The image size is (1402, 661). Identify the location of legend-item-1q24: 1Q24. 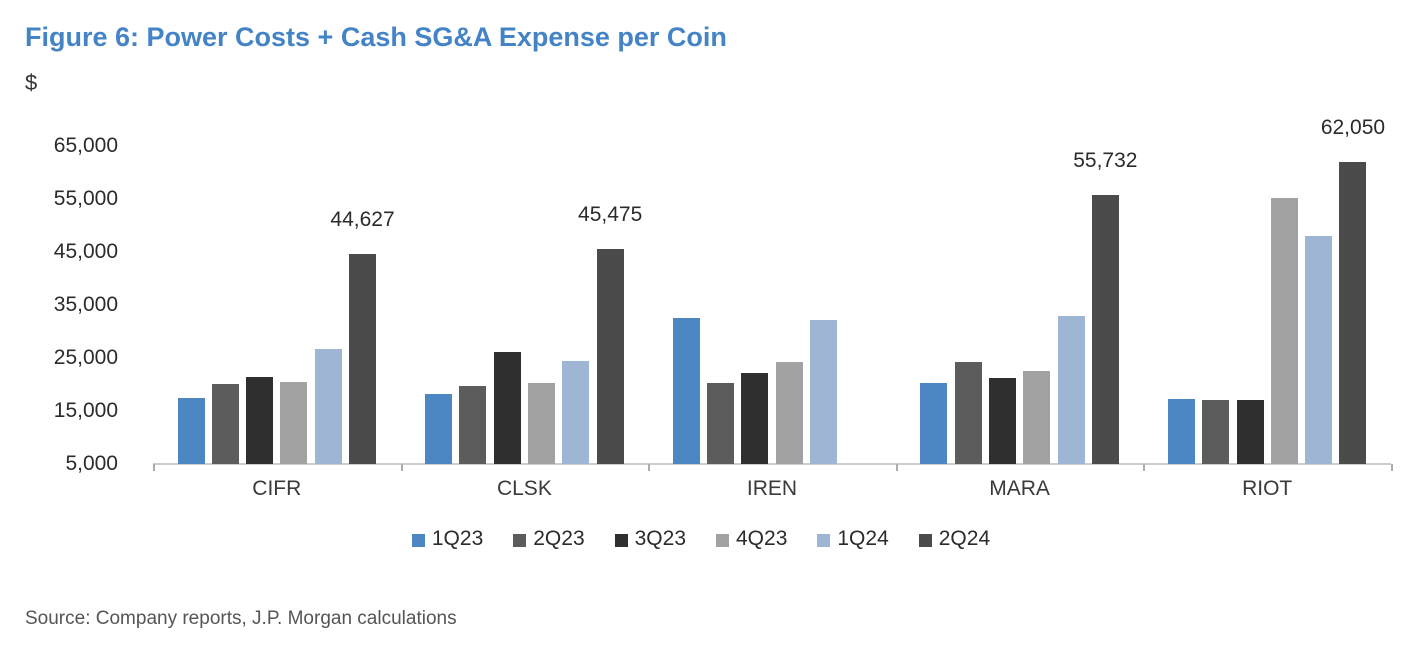
(853, 539).